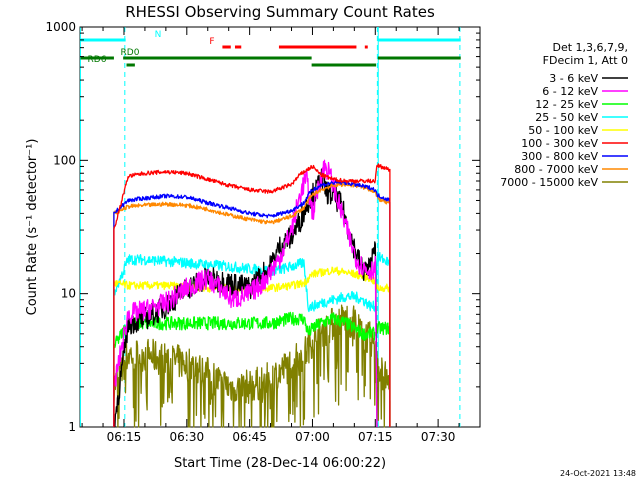 The width and height of the screenshot is (640, 480). What do you see at coordinates (566, 104) in the screenshot?
I see `legend-label: 12 - 25 keV` at bounding box center [566, 104].